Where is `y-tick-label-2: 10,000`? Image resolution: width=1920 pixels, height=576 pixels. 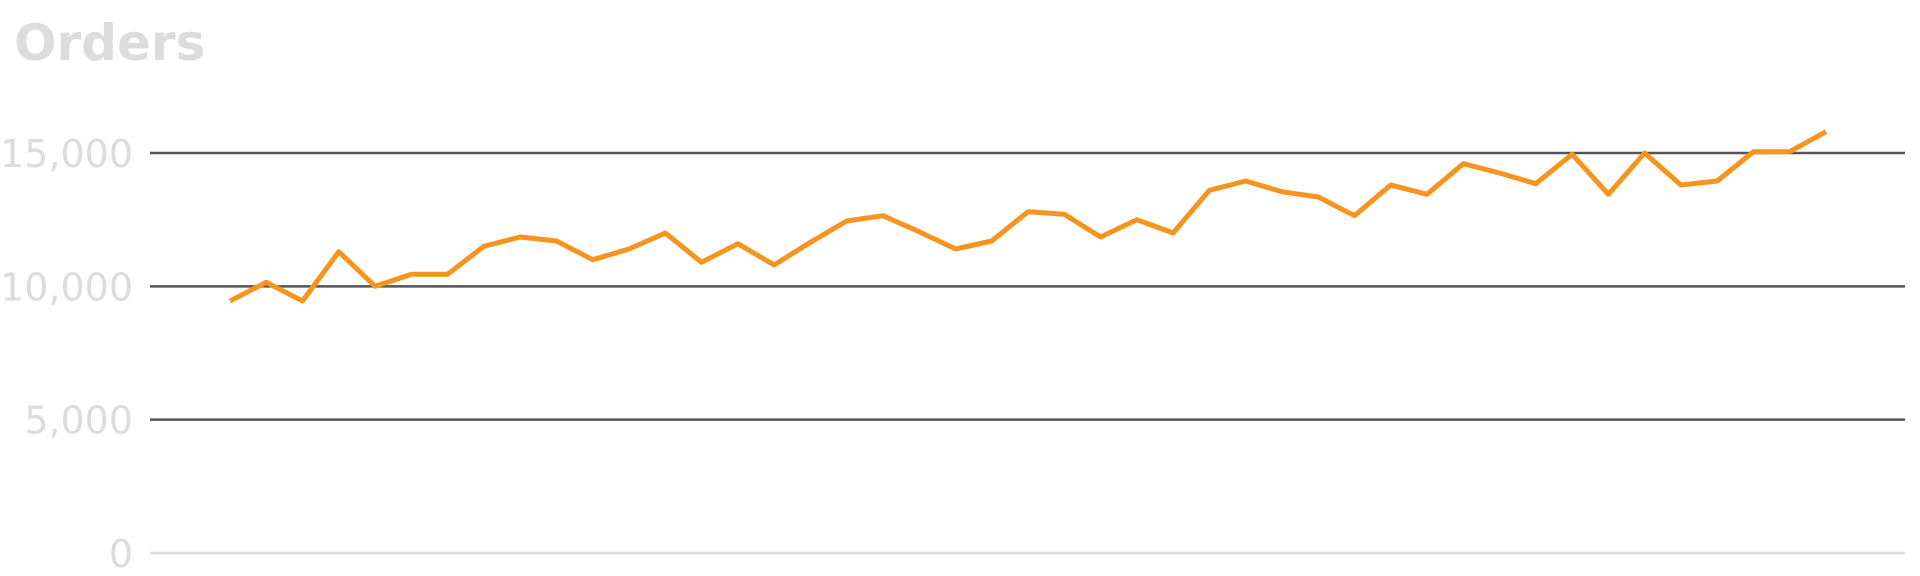
y-tick-label-2: 10,000 is located at coordinates (66, 287).